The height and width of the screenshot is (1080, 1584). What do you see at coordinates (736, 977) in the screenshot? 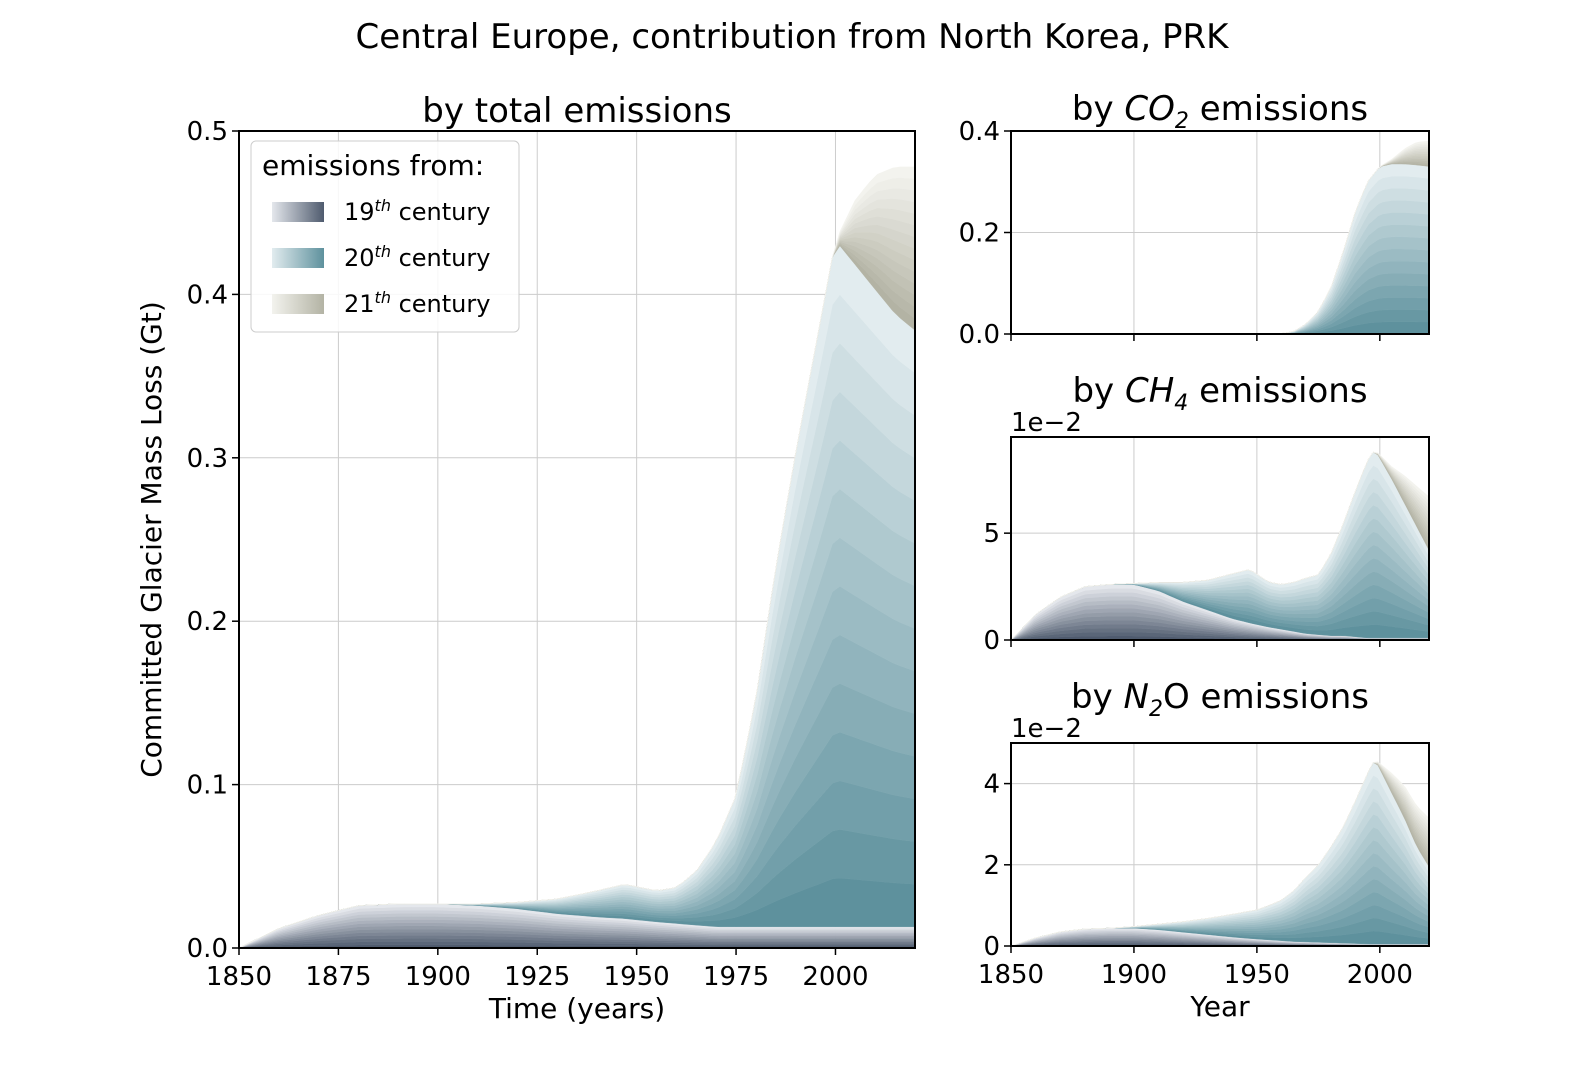
I see `xtick-label: 1975` at bounding box center [736, 977].